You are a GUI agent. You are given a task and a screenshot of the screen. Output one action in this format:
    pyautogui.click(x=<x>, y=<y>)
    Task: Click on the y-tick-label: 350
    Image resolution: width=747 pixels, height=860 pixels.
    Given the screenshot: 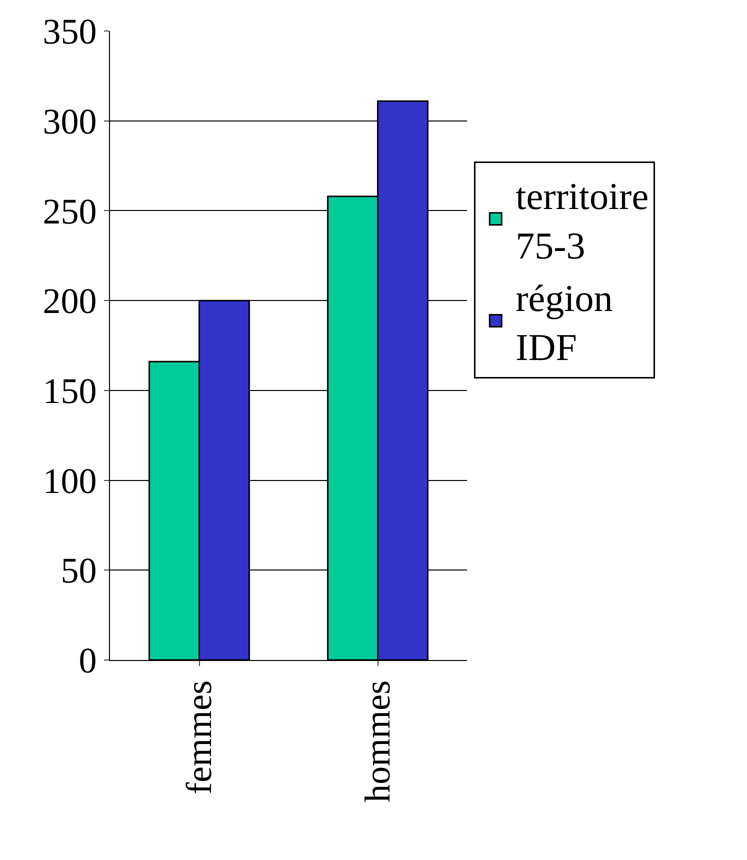 What is the action you would take?
    pyautogui.click(x=69, y=32)
    